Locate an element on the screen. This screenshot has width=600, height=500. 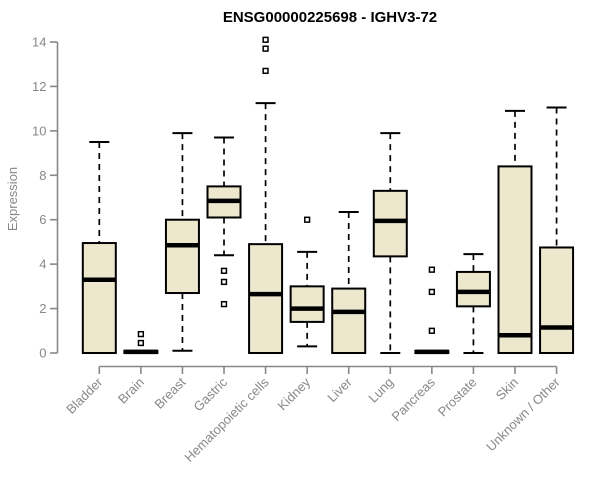
x-tick-label: Brain is located at coordinates (131, 391).